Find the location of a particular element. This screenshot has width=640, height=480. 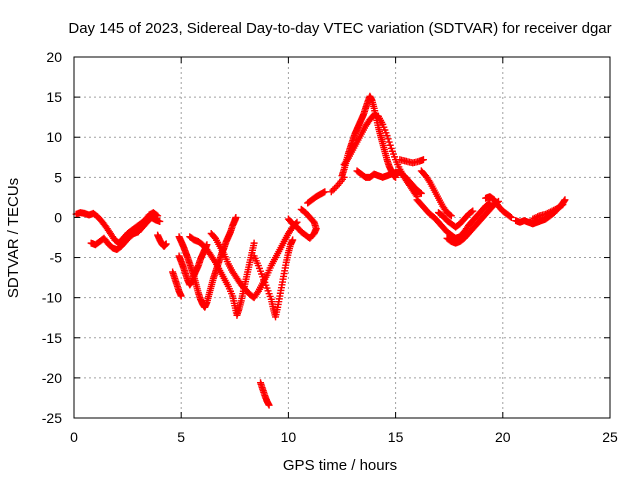

y-tick-label: -5 is located at coordinates (56, 258).